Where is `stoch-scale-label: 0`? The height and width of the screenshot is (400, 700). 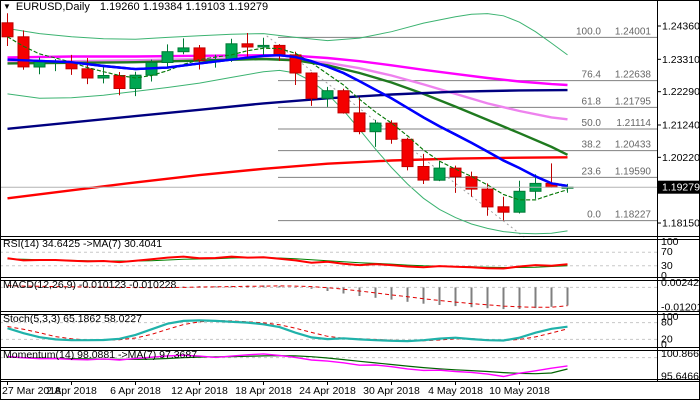
stoch-scale-label: 0 is located at coordinates (664, 345).